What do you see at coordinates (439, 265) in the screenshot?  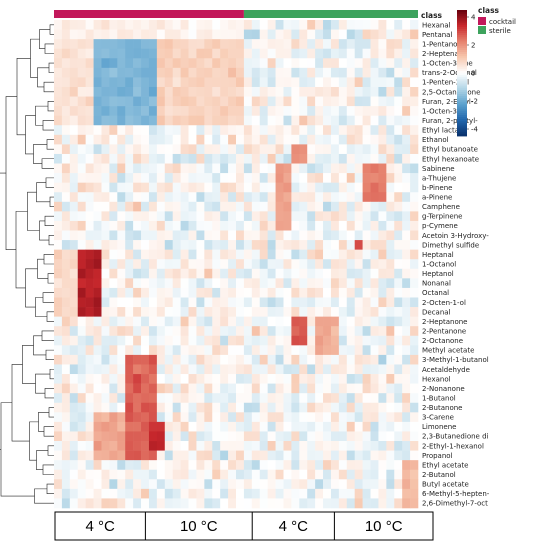 I see `row-label: 1-Octanol` at bounding box center [439, 265].